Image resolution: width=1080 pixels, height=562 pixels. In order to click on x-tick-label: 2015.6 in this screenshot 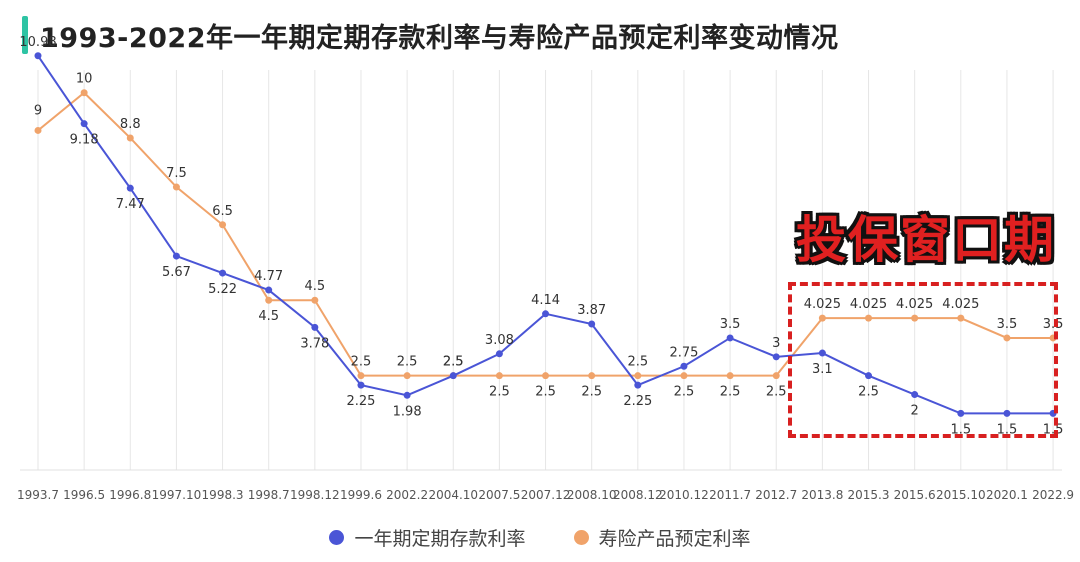, I will do `click(915, 495)`.